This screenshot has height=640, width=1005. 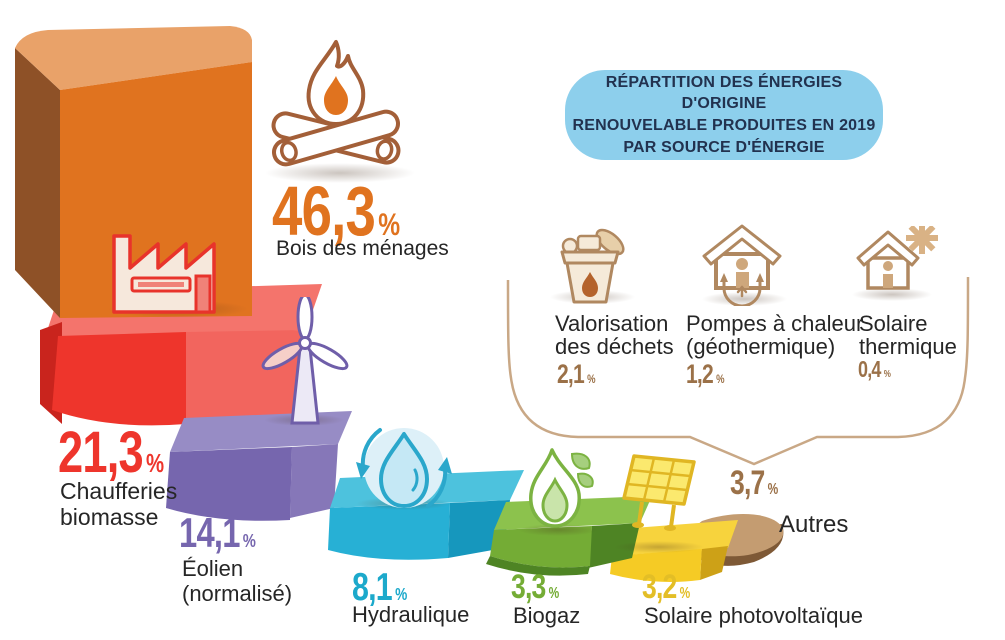 What do you see at coordinates (229, 484) in the screenshot?
I see `block-eolien-front` at bounding box center [229, 484].